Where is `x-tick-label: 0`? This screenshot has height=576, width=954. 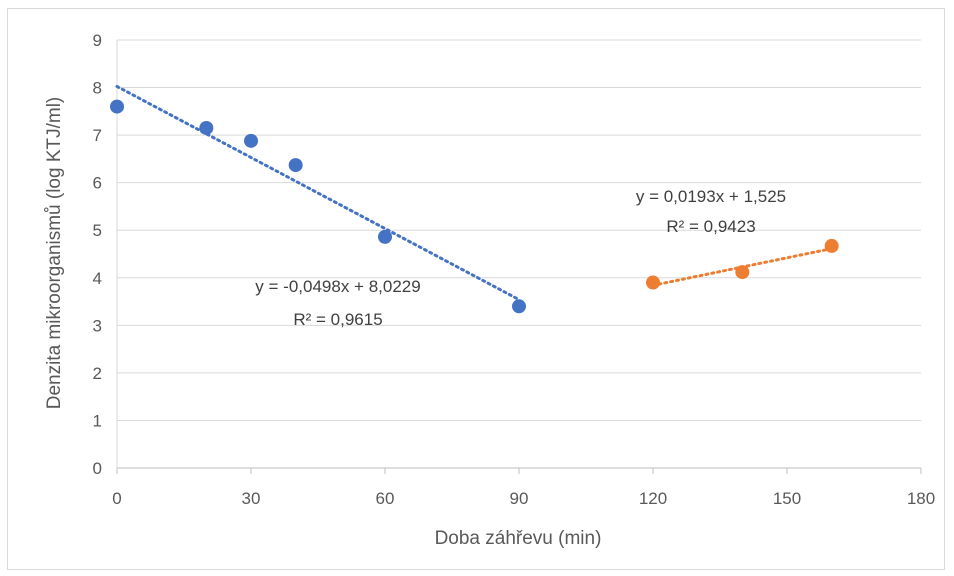
x-tick-label: 0 is located at coordinates (116, 498).